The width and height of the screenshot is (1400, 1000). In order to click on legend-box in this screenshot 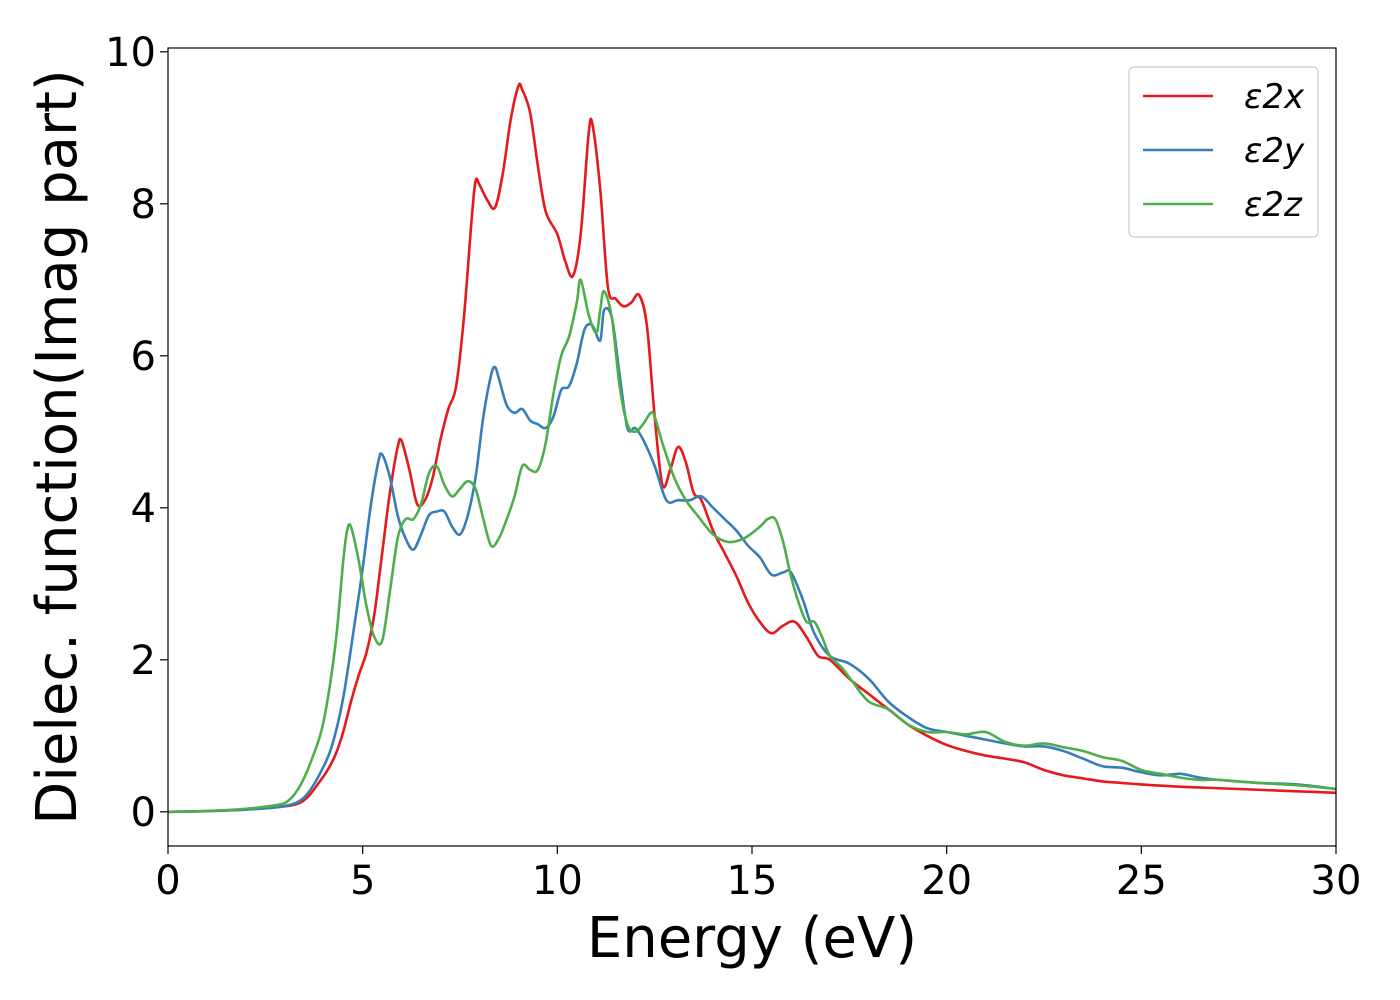, I will do `click(1223, 152)`.